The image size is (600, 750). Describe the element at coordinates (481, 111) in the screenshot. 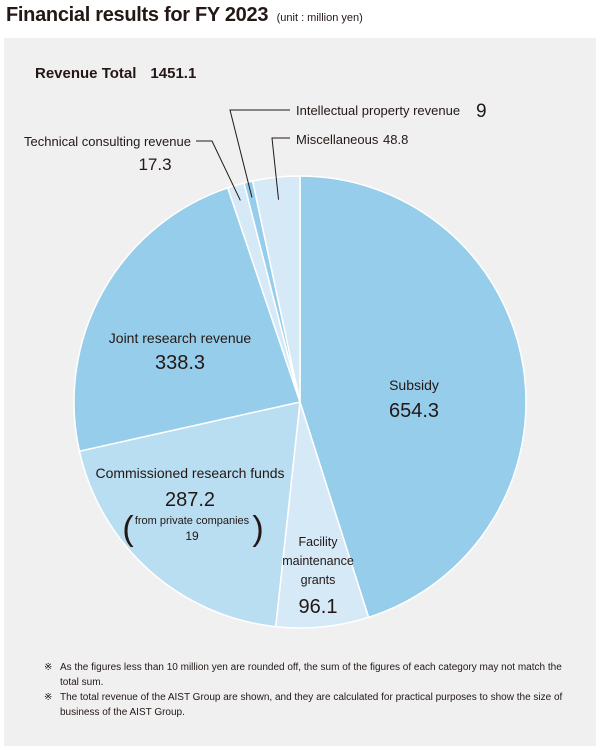

I see `slice-value-intellectual: 9` at that location.